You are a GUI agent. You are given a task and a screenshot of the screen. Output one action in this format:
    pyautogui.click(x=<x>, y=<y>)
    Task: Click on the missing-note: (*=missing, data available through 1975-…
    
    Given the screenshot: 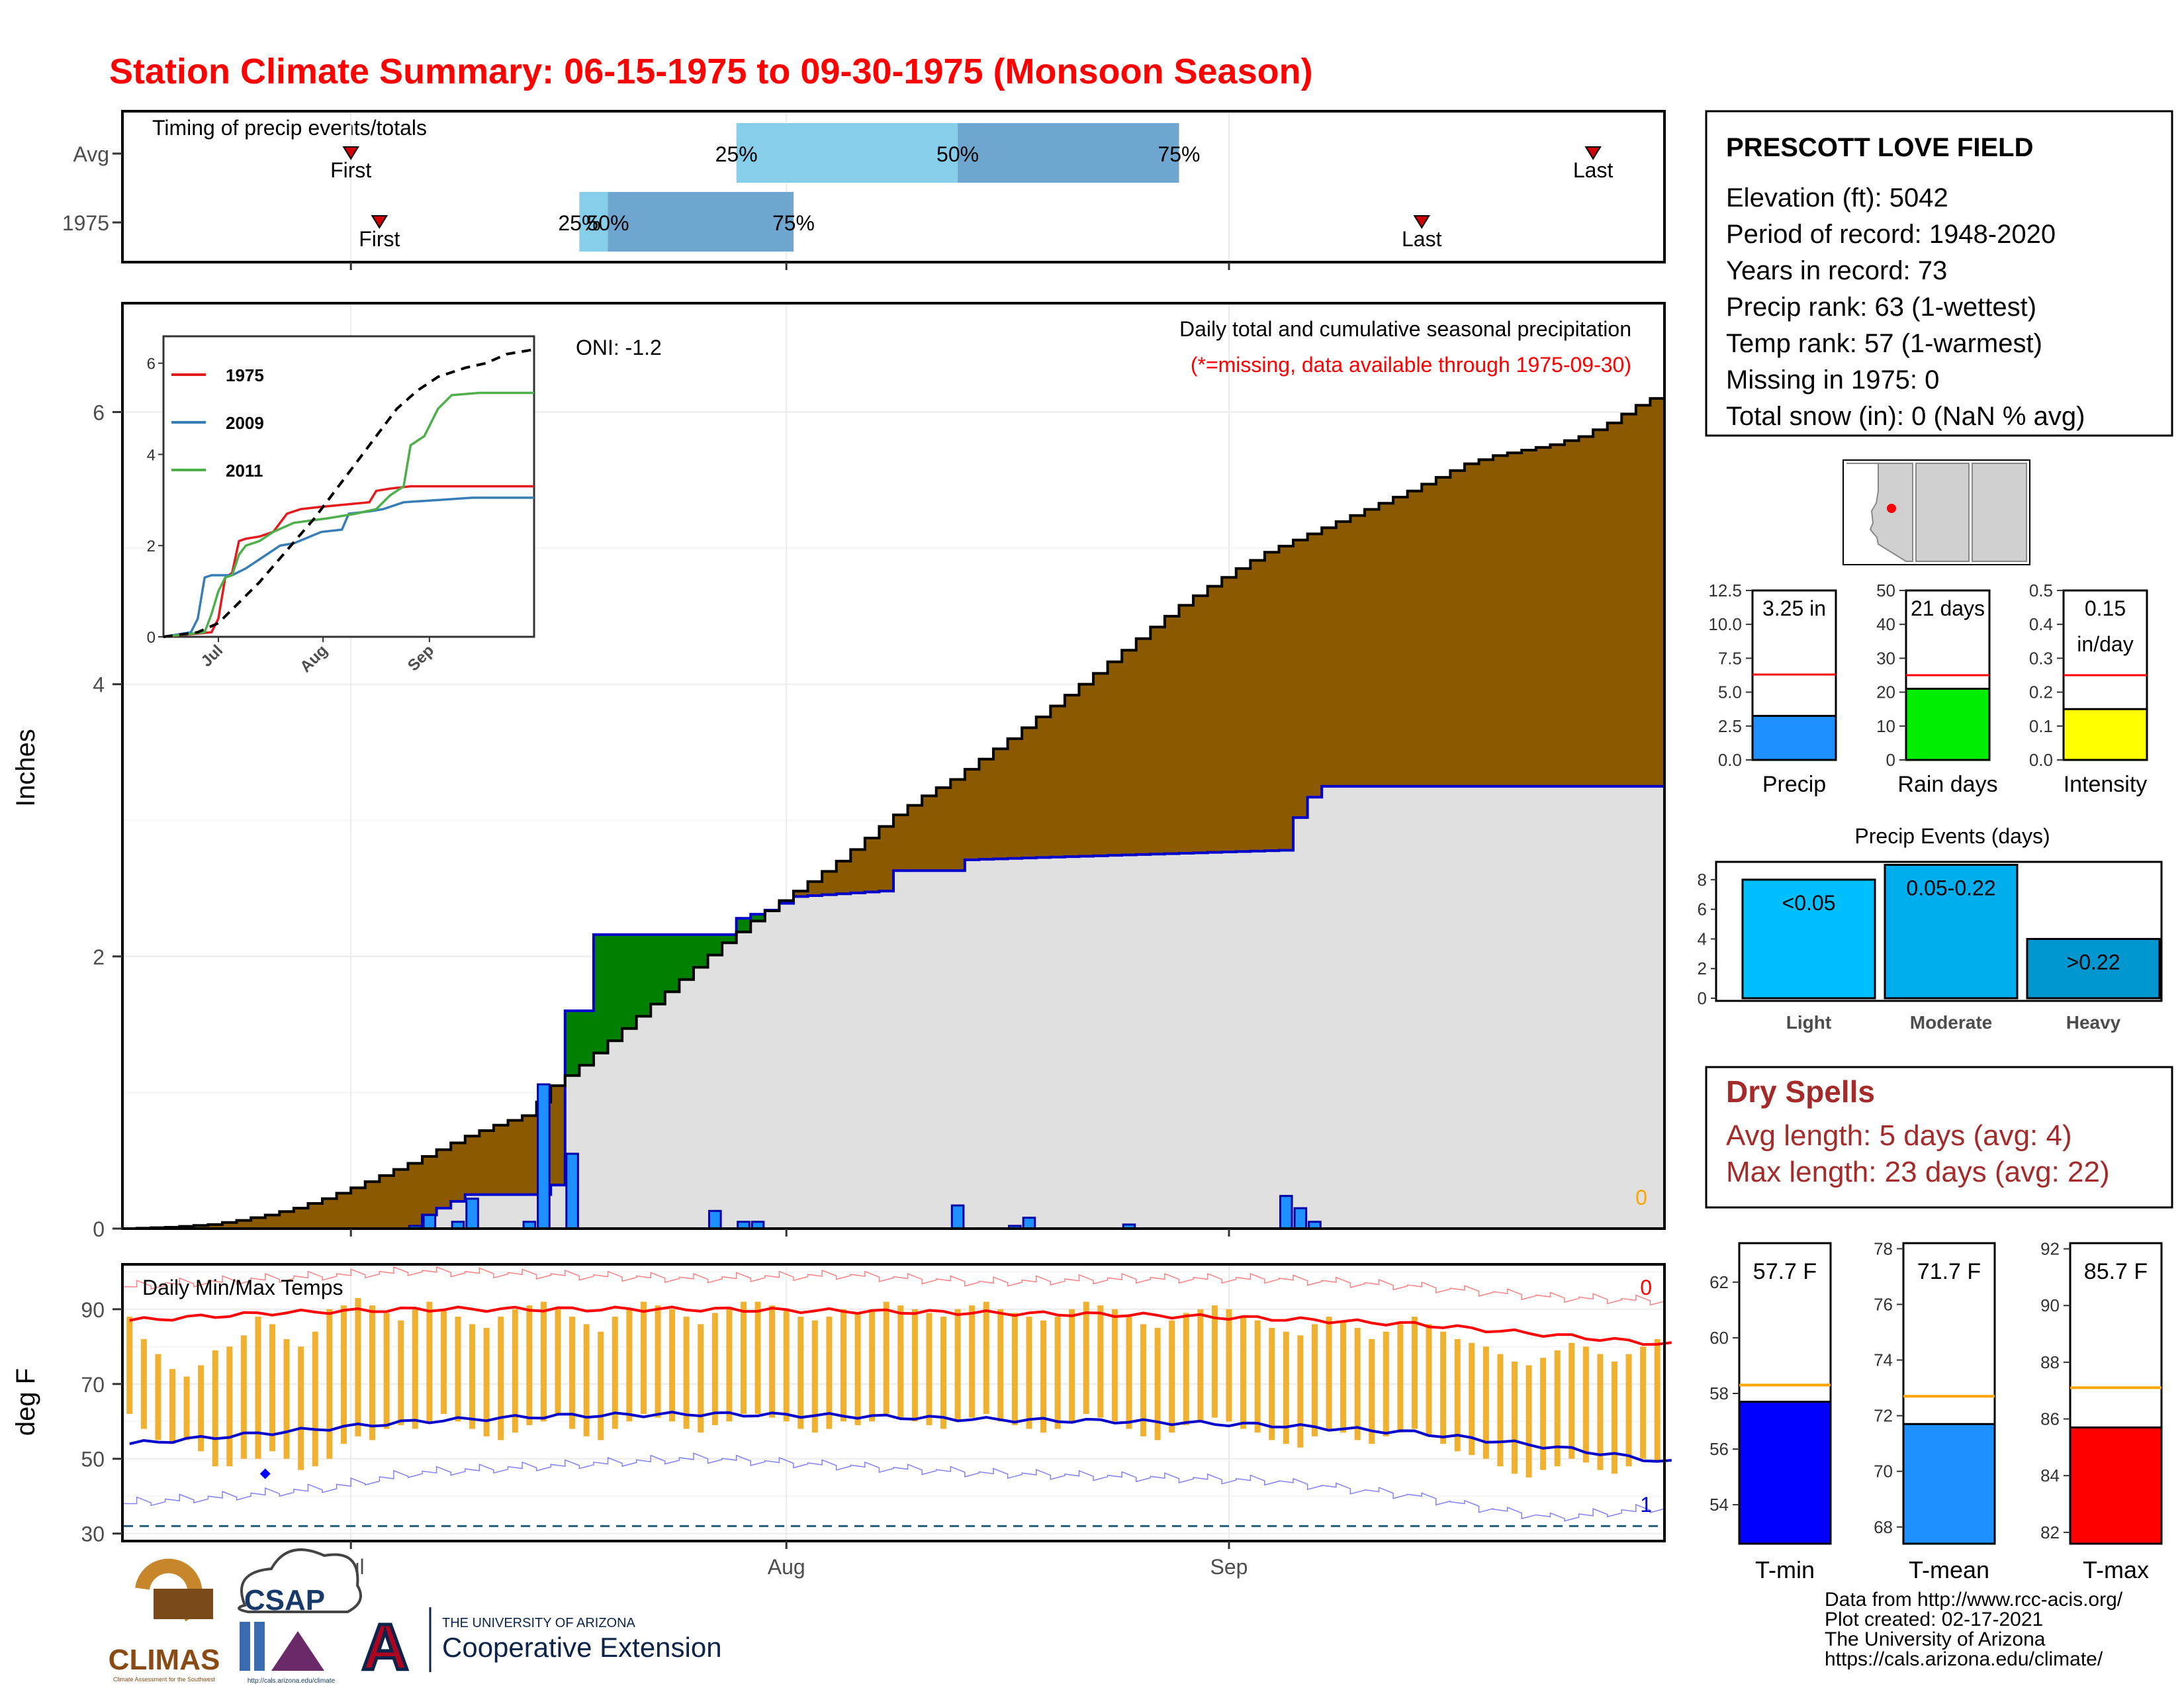 What is the action you would take?
    pyautogui.click(x=1411, y=365)
    